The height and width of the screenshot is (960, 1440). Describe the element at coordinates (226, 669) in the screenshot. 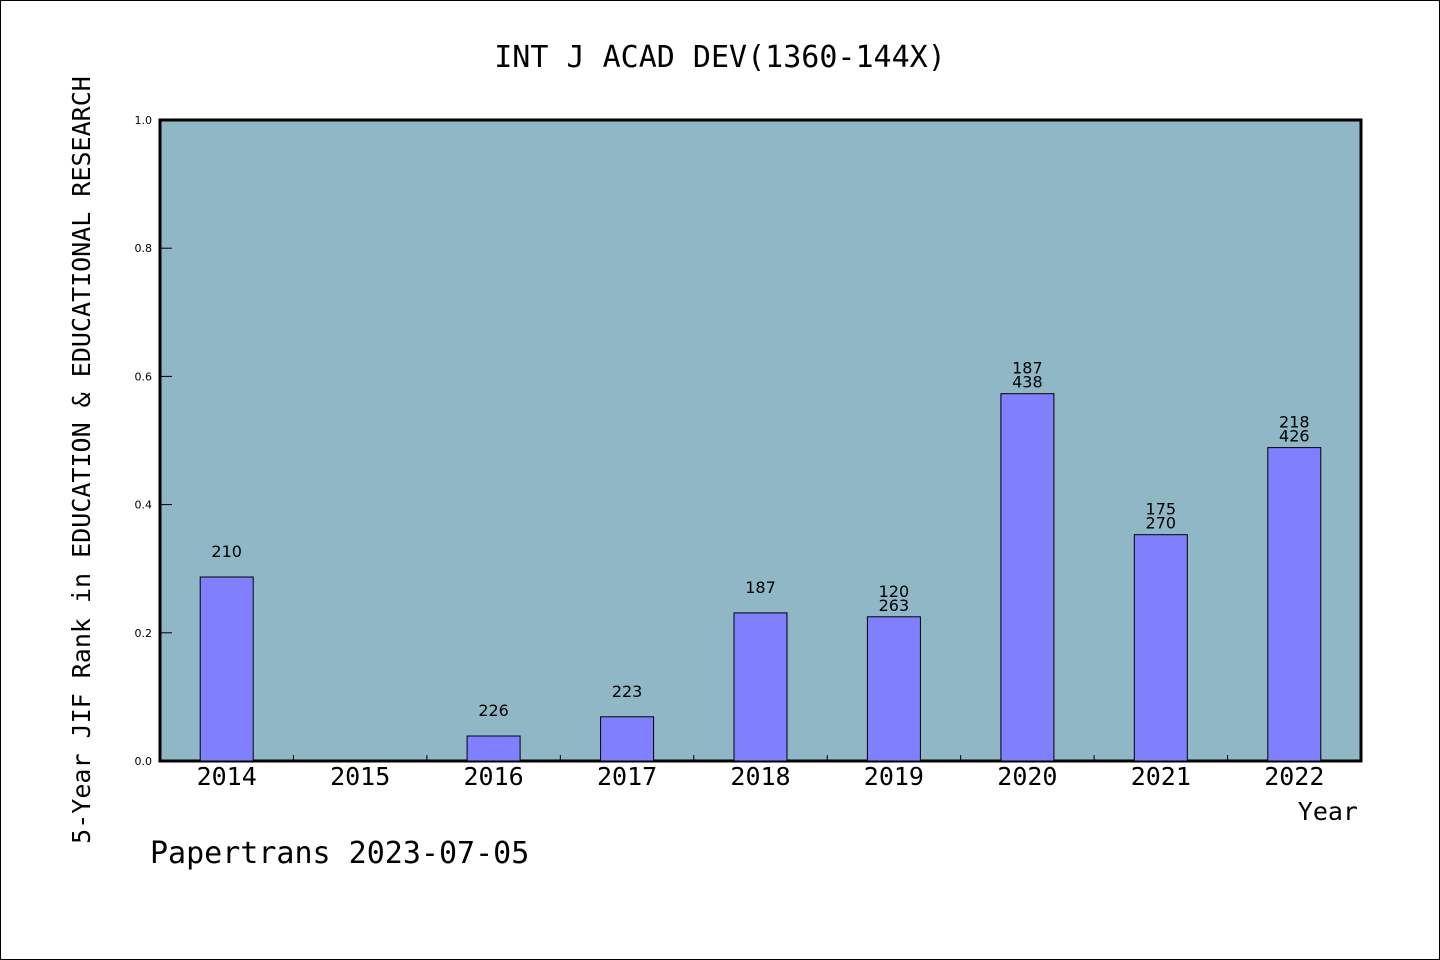

I see `bar-2014` at that location.